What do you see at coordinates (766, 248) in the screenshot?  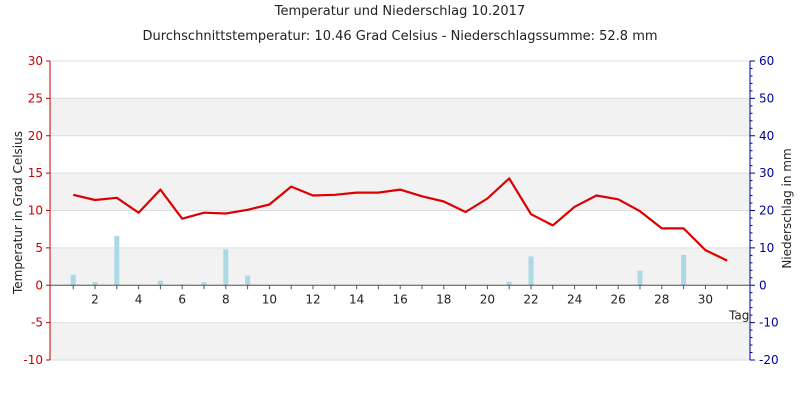 I see `y-tick-label-right: 10` at bounding box center [766, 248].